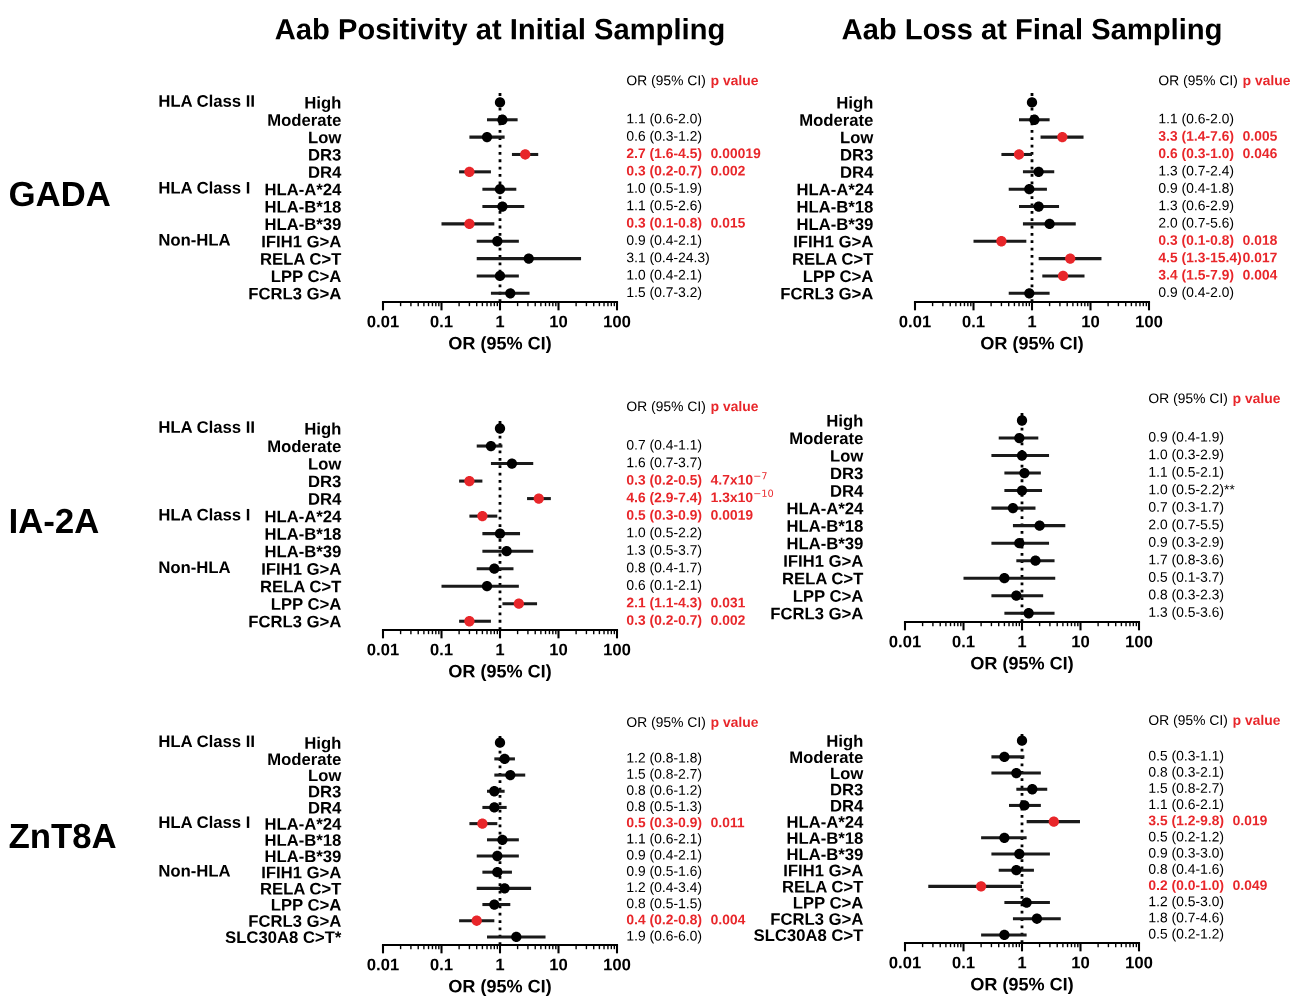 The height and width of the screenshot is (998, 1296). Describe the element at coordinates (664, 224) in the screenshot. I see `text: 0.3 (0.1-0.8)` at that location.